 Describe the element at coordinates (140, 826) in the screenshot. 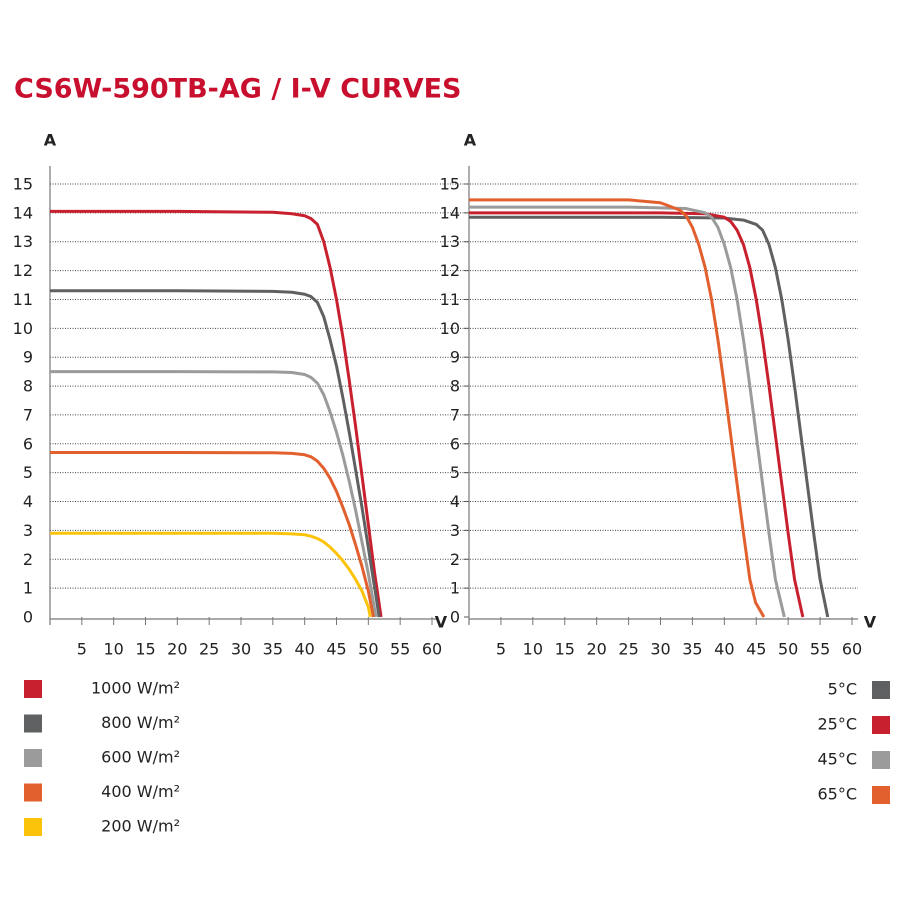

I see `legend-label: 200 W/m²` at that location.